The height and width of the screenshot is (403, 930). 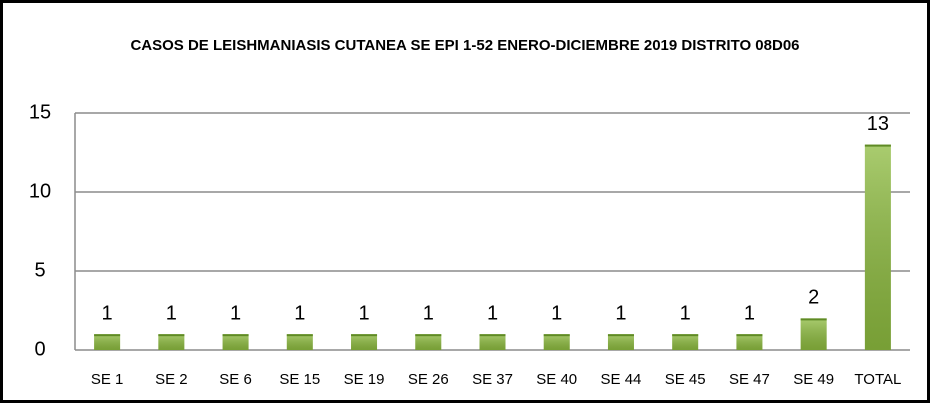 I want to click on x-tick-label: TOTAL, so click(x=877, y=379).